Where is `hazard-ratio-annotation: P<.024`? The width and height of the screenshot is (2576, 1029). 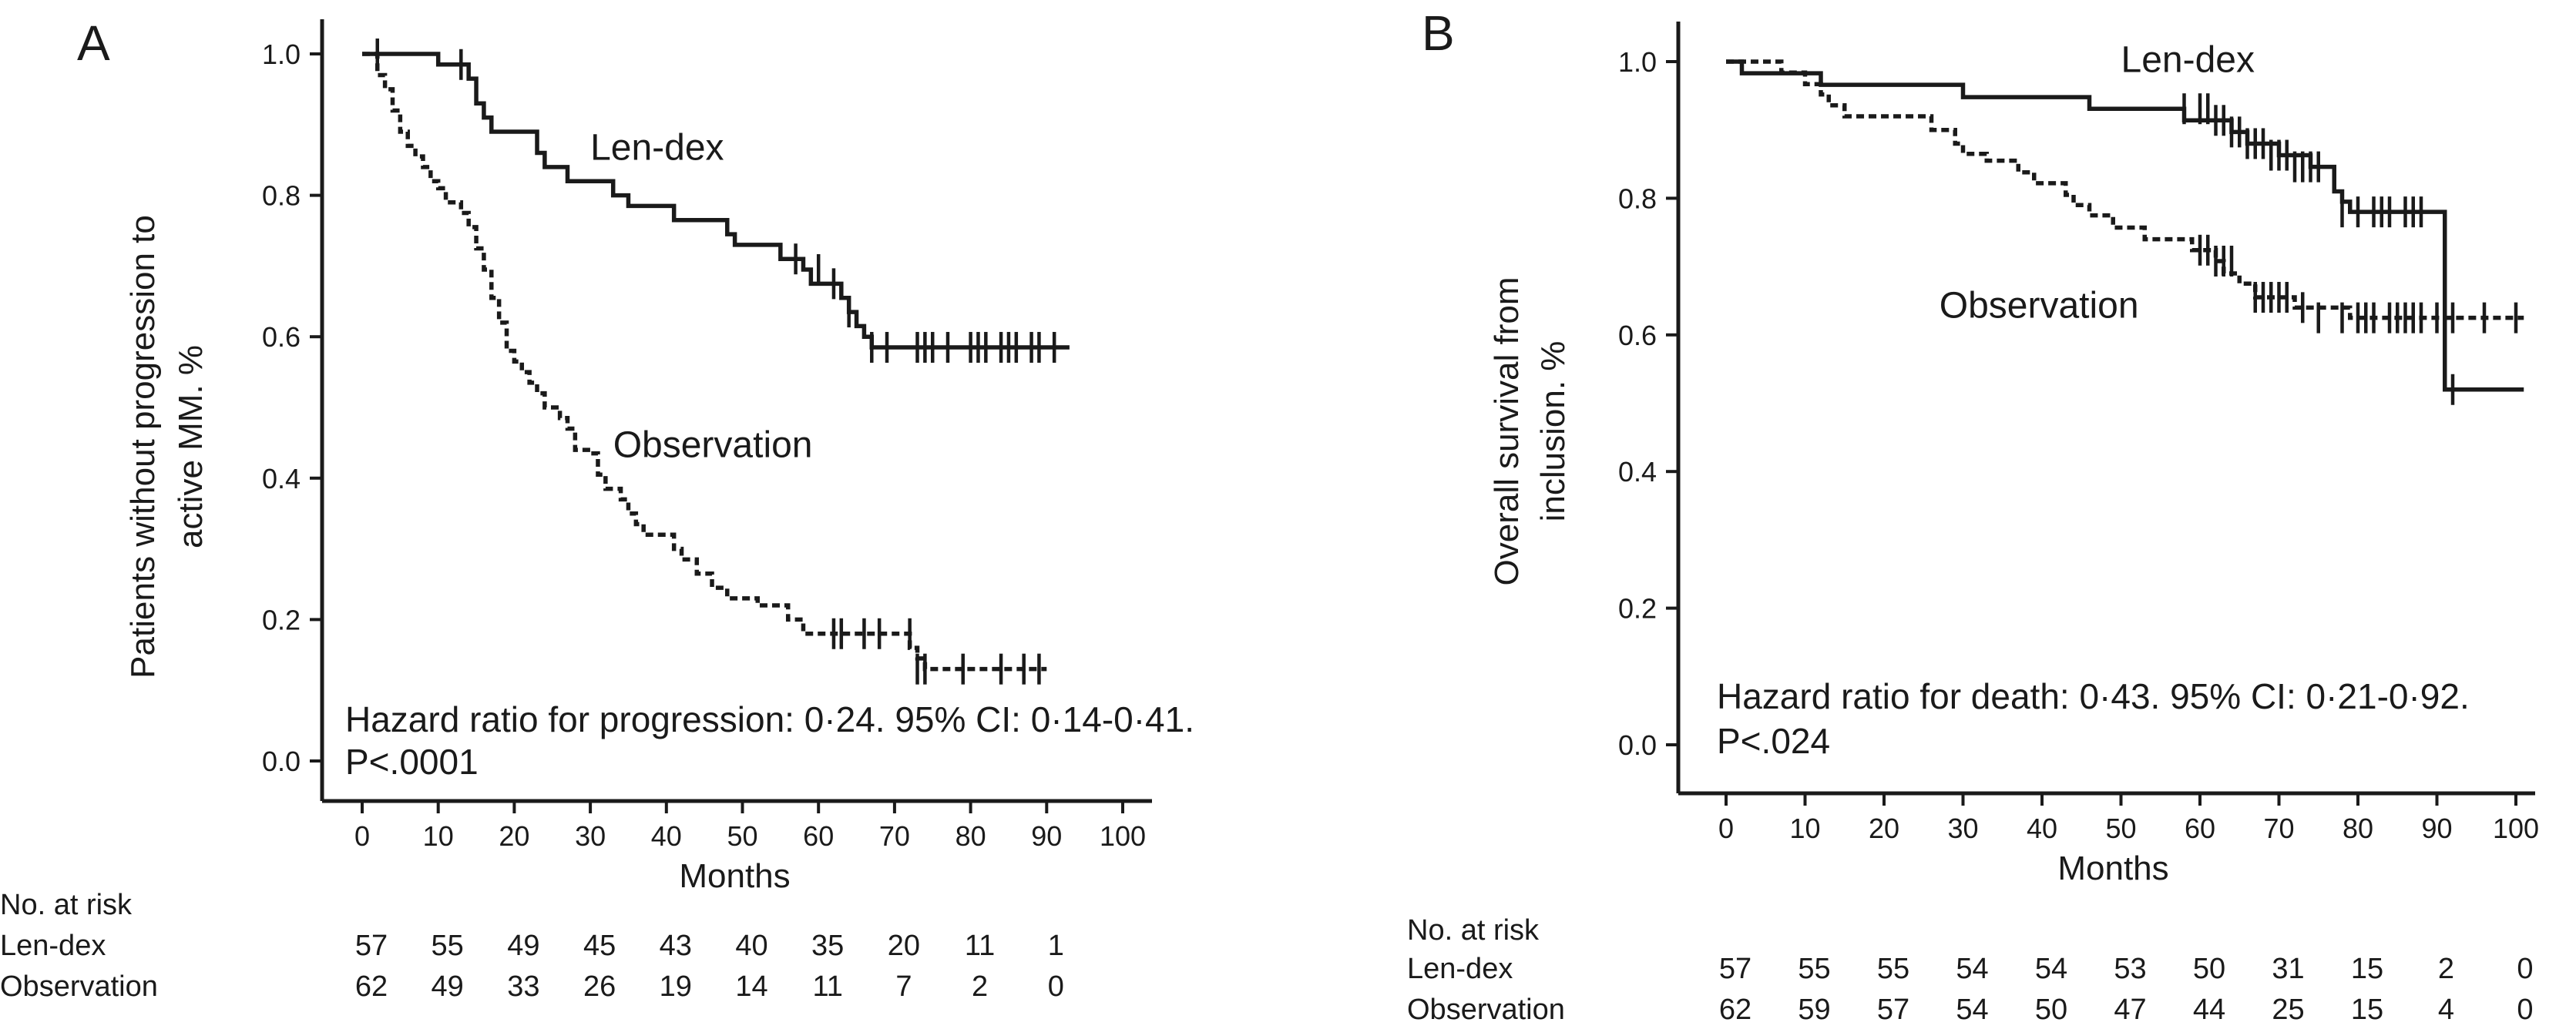 hazard-ratio-annotation: P<.024 is located at coordinates (1773, 741).